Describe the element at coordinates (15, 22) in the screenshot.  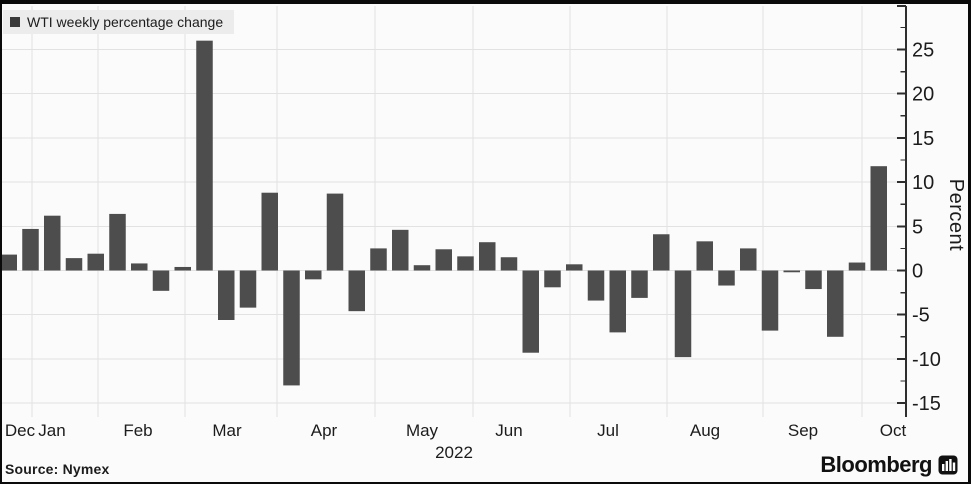
I see `legend-marker-square` at that location.